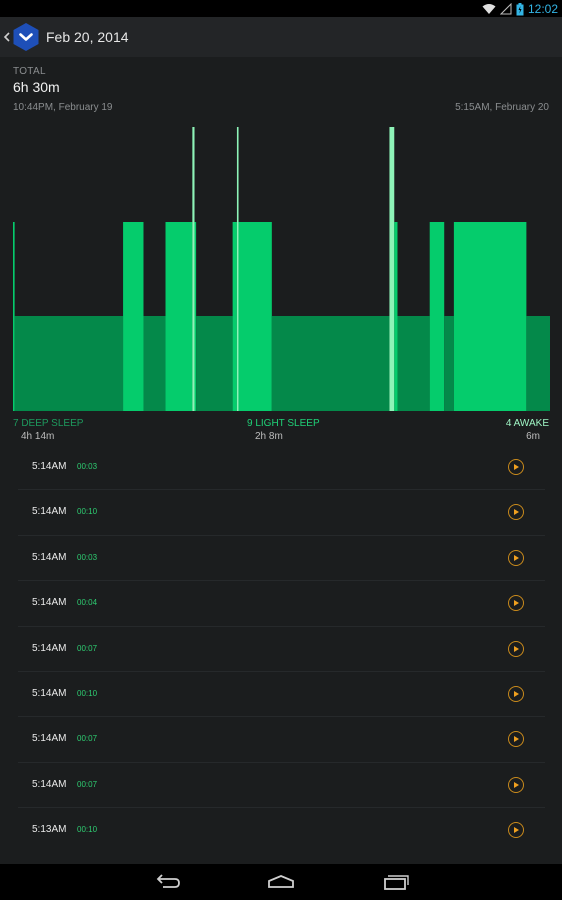  What do you see at coordinates (527, 423) in the screenshot?
I see `legend-awake: 4 AWAKE` at bounding box center [527, 423].